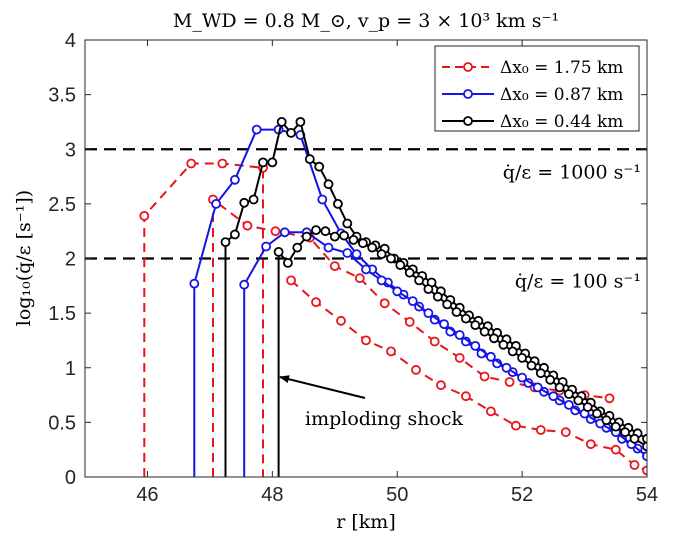 Image resolution: width=684 pixels, height=538 pixels. What do you see at coordinates (578, 282) in the screenshot?
I see `reference-line-label: q̇/ε = 100 s⁻¹` at bounding box center [578, 282].